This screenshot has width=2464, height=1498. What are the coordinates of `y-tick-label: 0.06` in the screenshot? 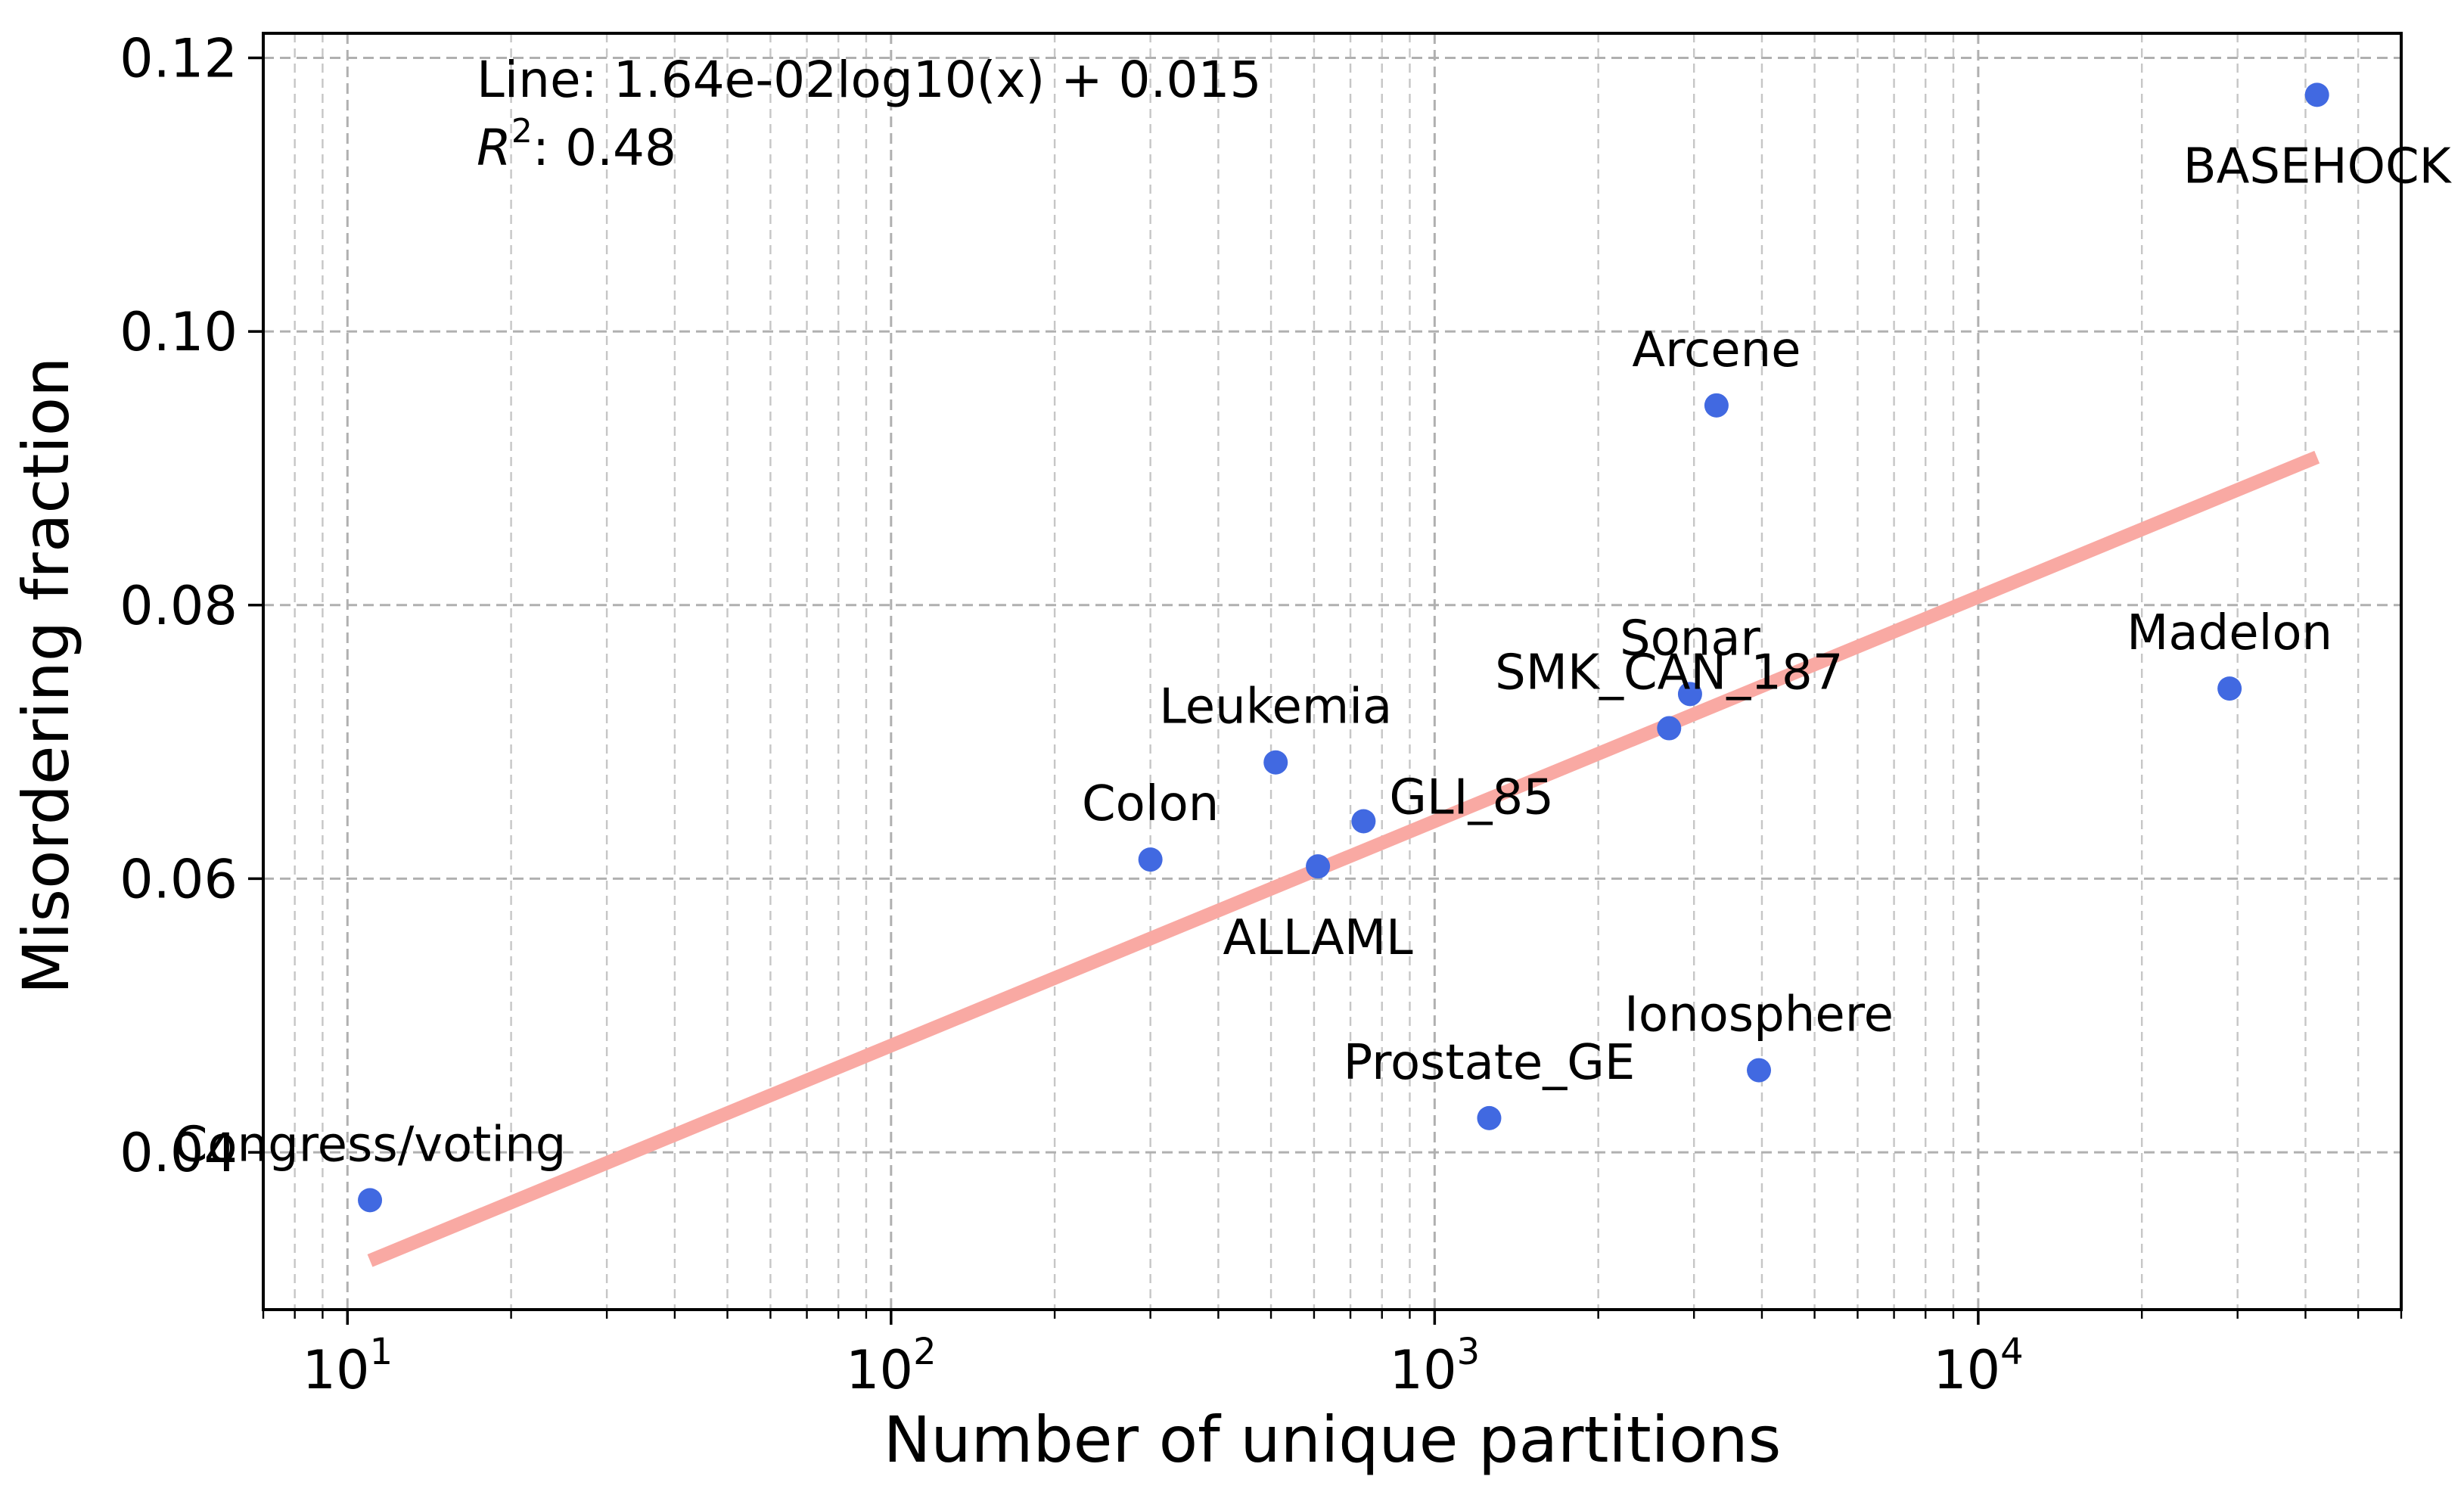 It's located at (179, 879).